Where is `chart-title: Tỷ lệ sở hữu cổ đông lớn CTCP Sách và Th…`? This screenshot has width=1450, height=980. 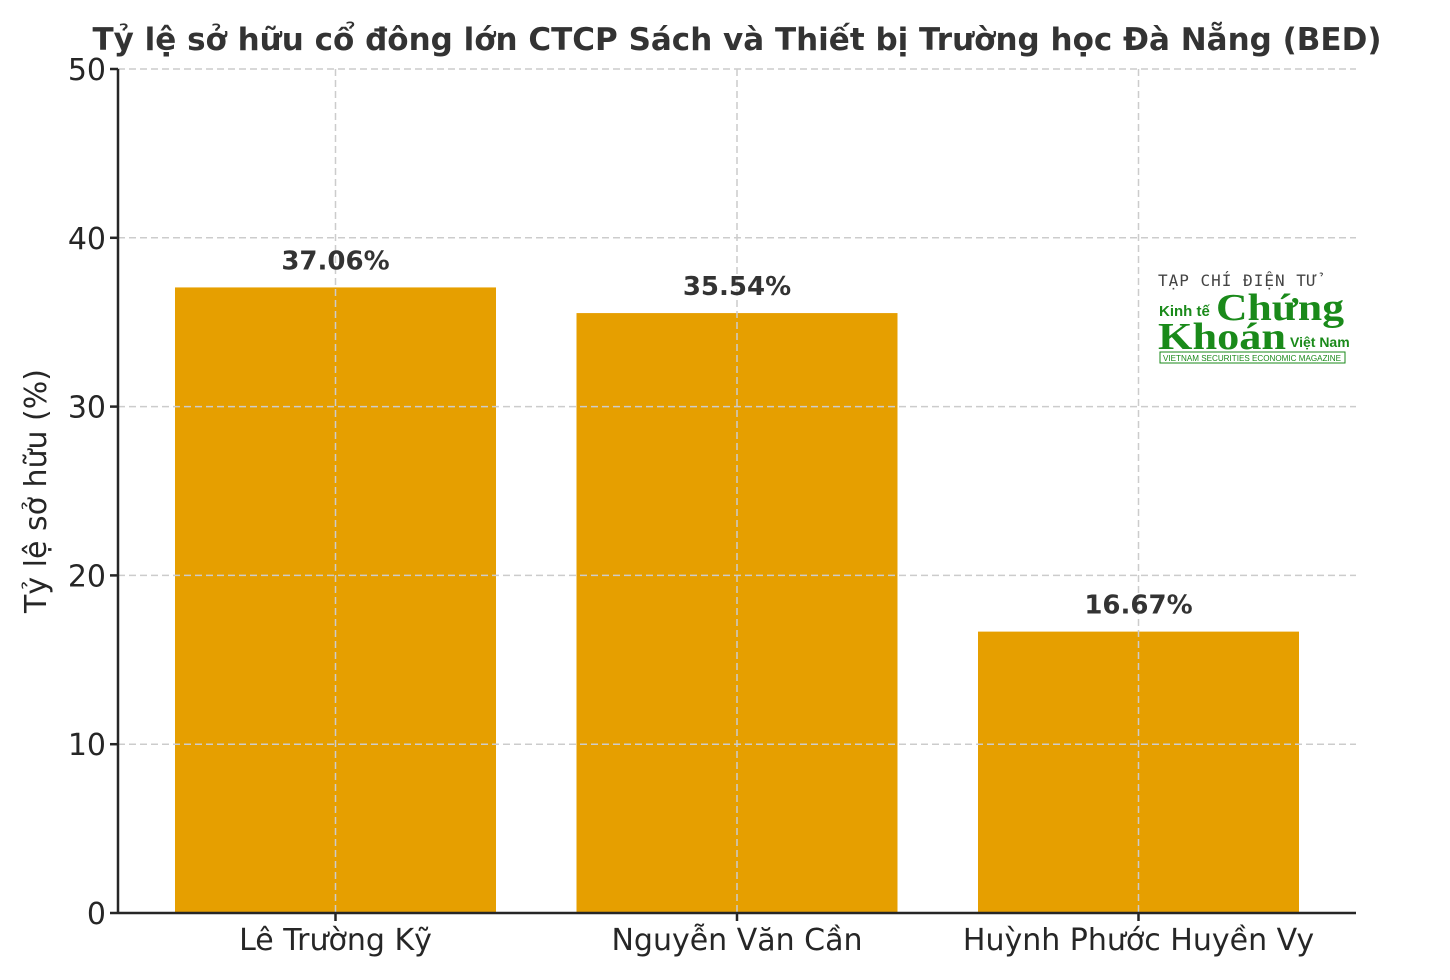 chart-title: Tỷ lệ sở hữu cổ đông lớn CTCP Sách và Th… is located at coordinates (736, 40).